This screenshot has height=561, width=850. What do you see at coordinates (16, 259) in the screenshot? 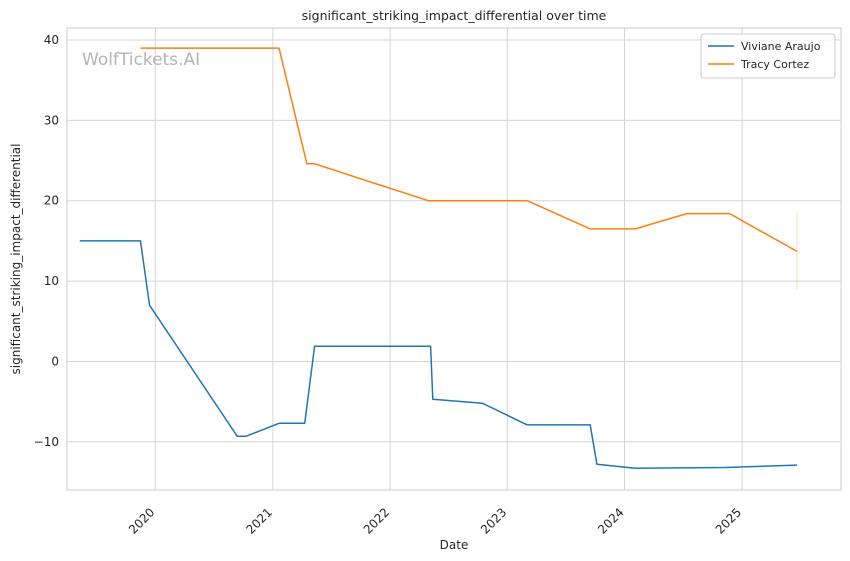
I see `y-axis-label: significant_striking_impact_differential` at bounding box center [16, 259].